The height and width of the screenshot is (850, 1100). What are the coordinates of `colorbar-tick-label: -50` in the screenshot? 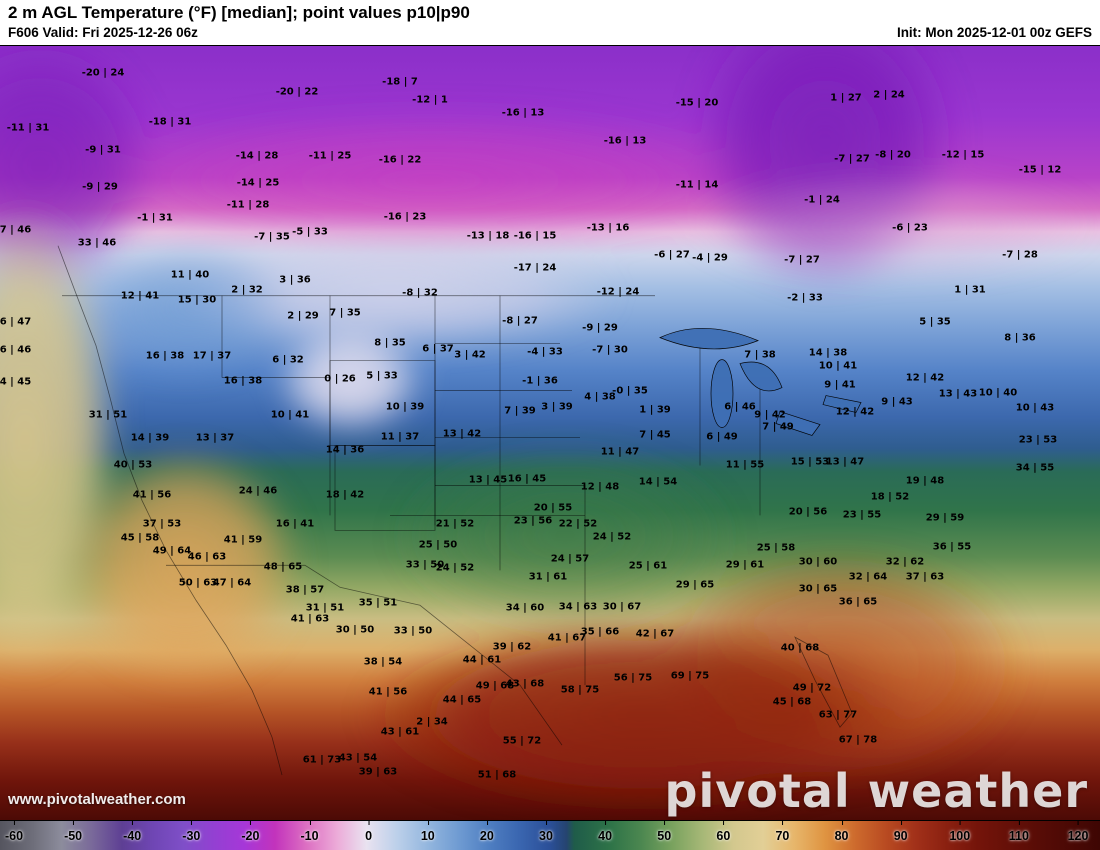 It's located at (73, 831).